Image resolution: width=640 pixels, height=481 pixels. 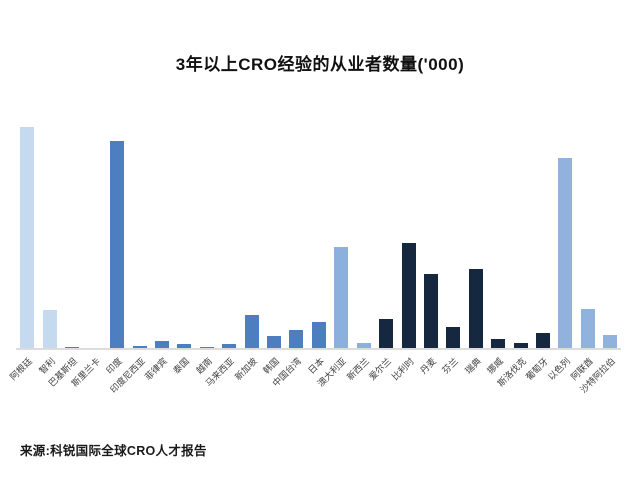 What do you see at coordinates (380, 369) in the screenshot?
I see `x-axis-label: 爱尔兰` at bounding box center [380, 369].